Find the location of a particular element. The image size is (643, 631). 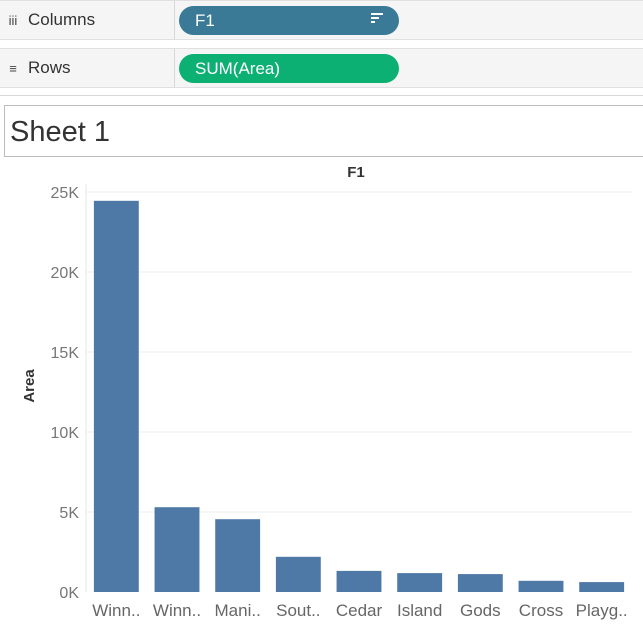

columns-label-text: Columns is located at coordinates (62, 19).